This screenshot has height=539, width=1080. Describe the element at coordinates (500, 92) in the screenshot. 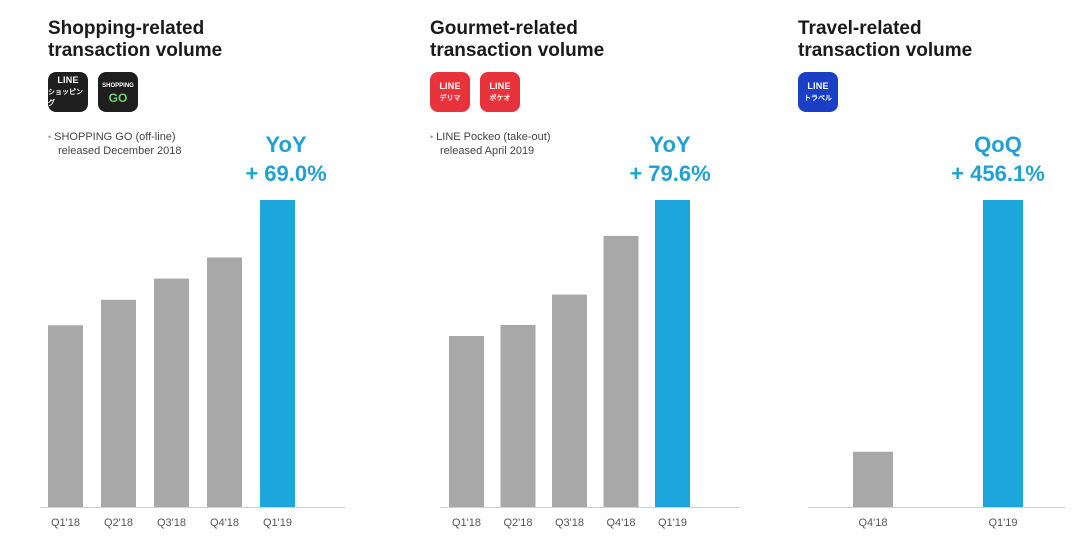

I see `line-pockeo-icon: LINE ポケオ` at that location.